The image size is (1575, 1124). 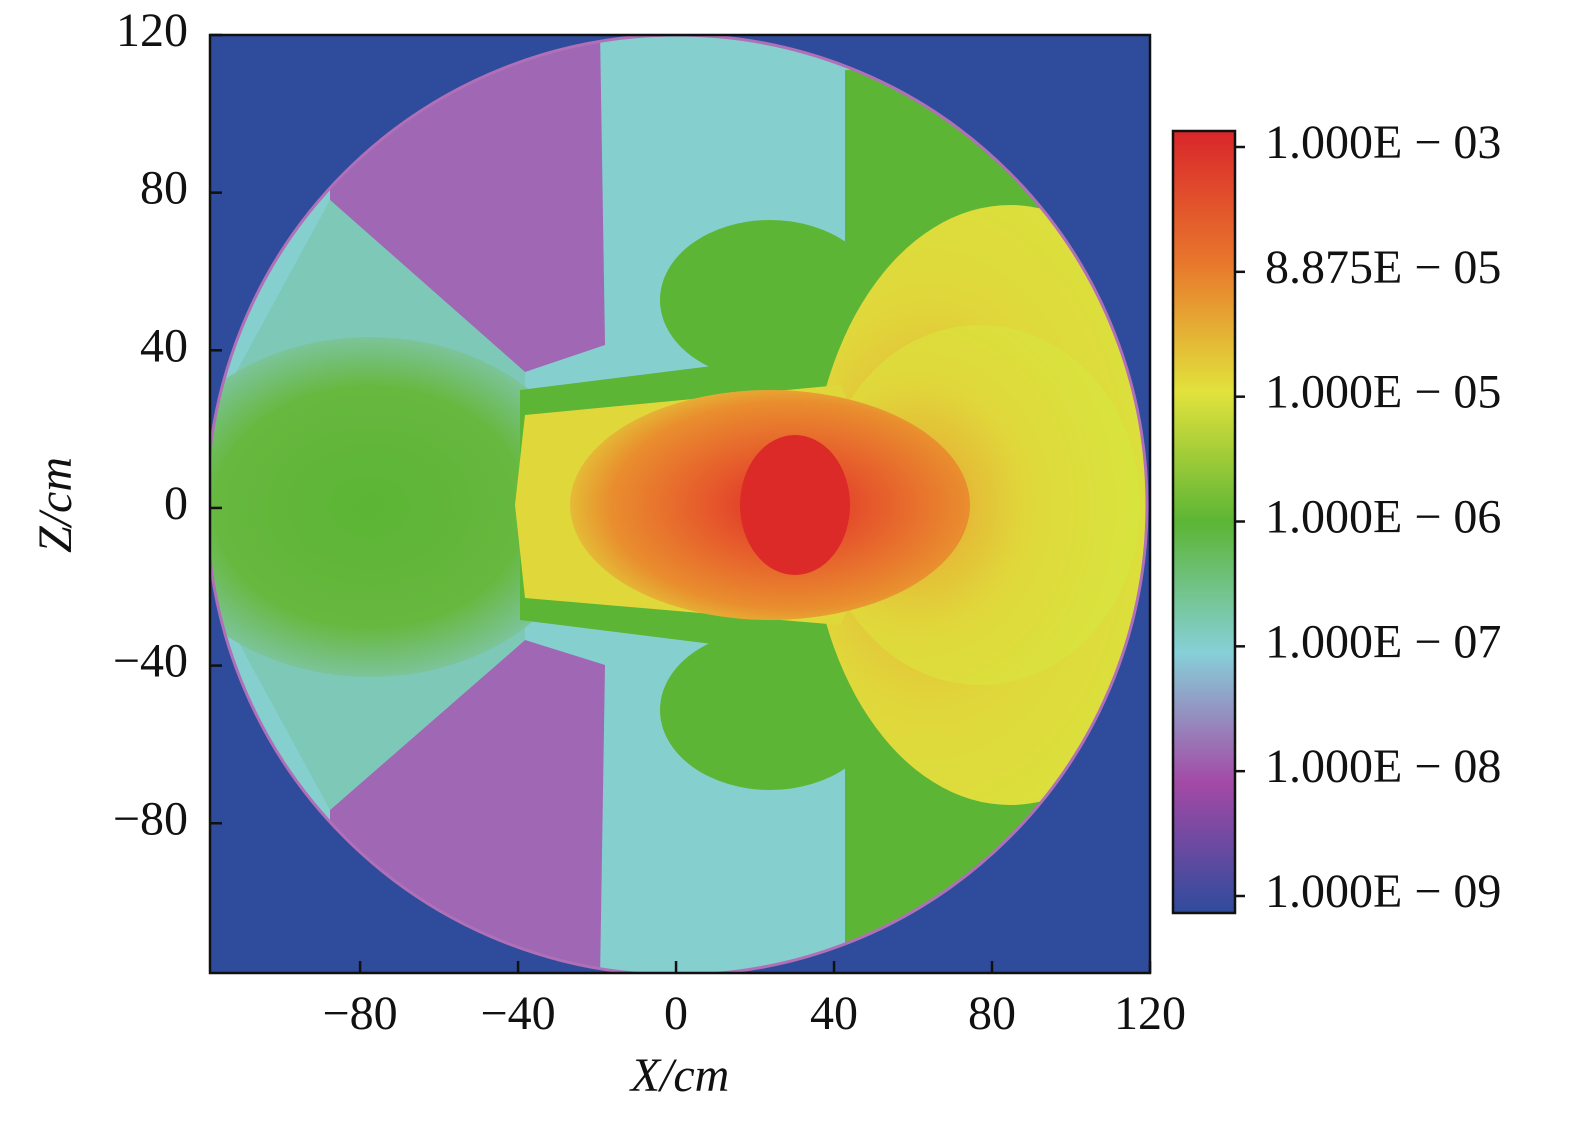 What do you see at coordinates (152, 30) in the screenshot?
I see `y-tick-label: 120` at bounding box center [152, 30].